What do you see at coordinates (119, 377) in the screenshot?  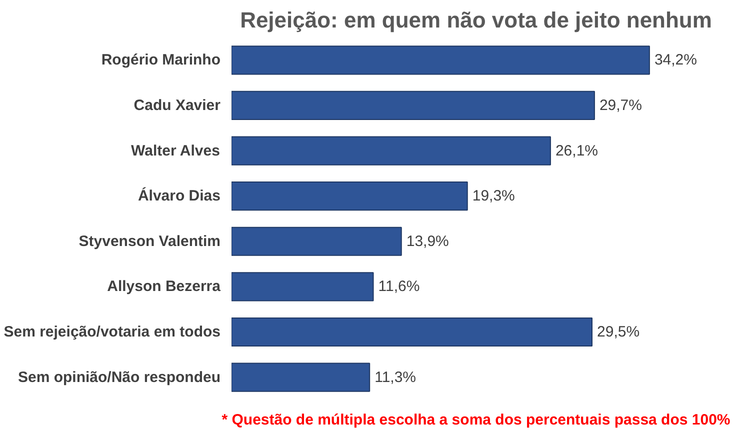 I see `y-tick-label: Sem opinião/Não respondeu` at bounding box center [119, 377].